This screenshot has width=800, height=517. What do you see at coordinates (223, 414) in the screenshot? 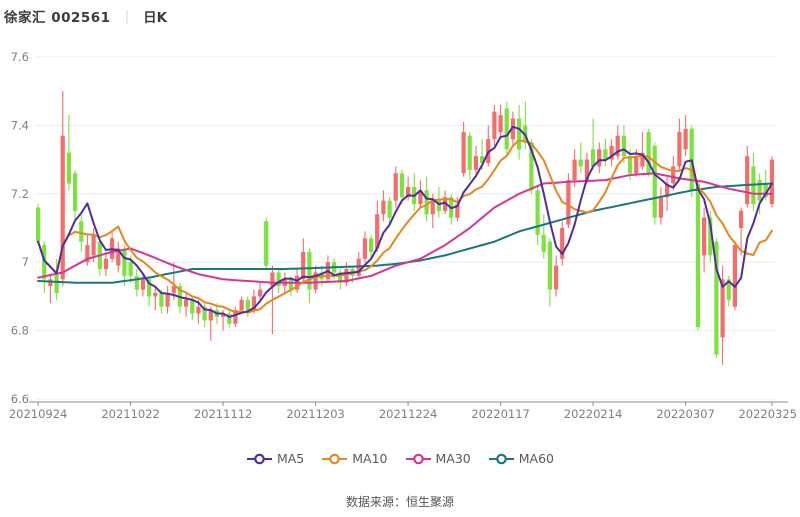
I see `x-axis-label: 20211112` at bounding box center [223, 414].